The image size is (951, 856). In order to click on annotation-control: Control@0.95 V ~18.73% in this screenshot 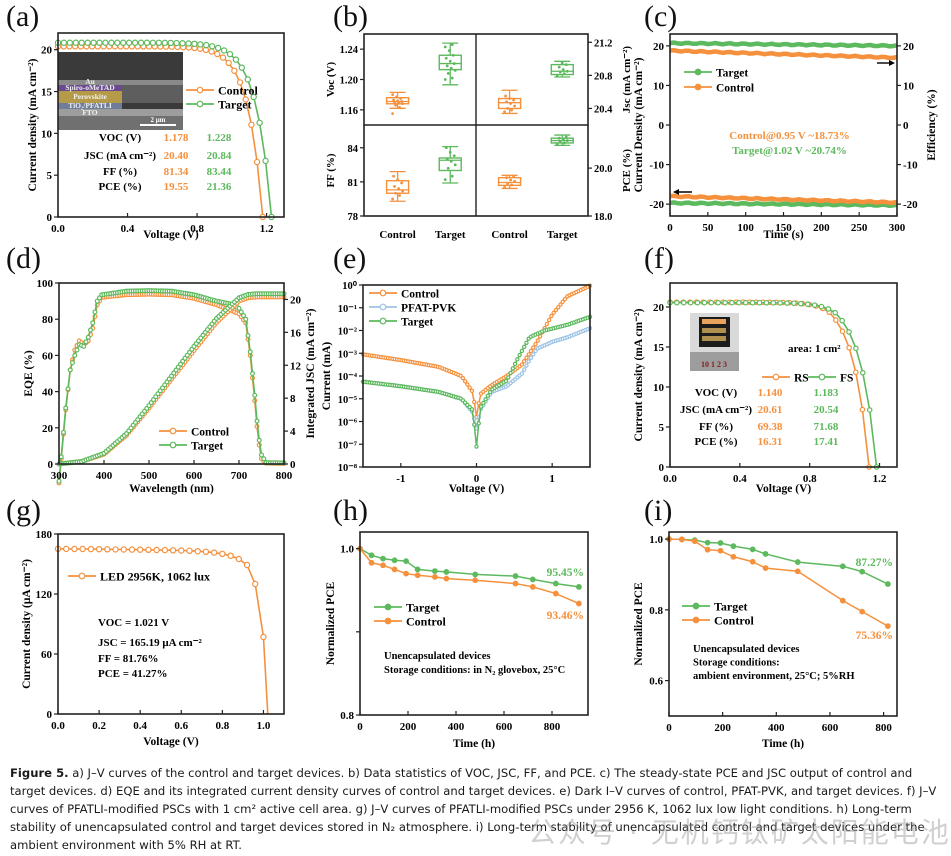, I will do `click(789, 136)`.